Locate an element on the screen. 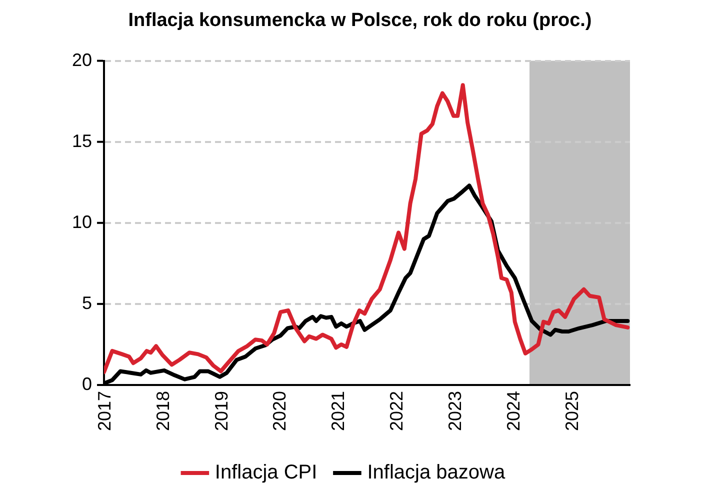 This screenshot has height=500, width=720. x-tick-label: 2021 is located at coordinates (338, 411).